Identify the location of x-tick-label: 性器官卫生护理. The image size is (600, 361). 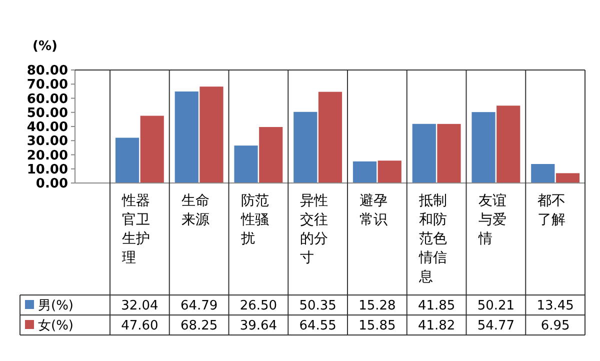
(135, 229).